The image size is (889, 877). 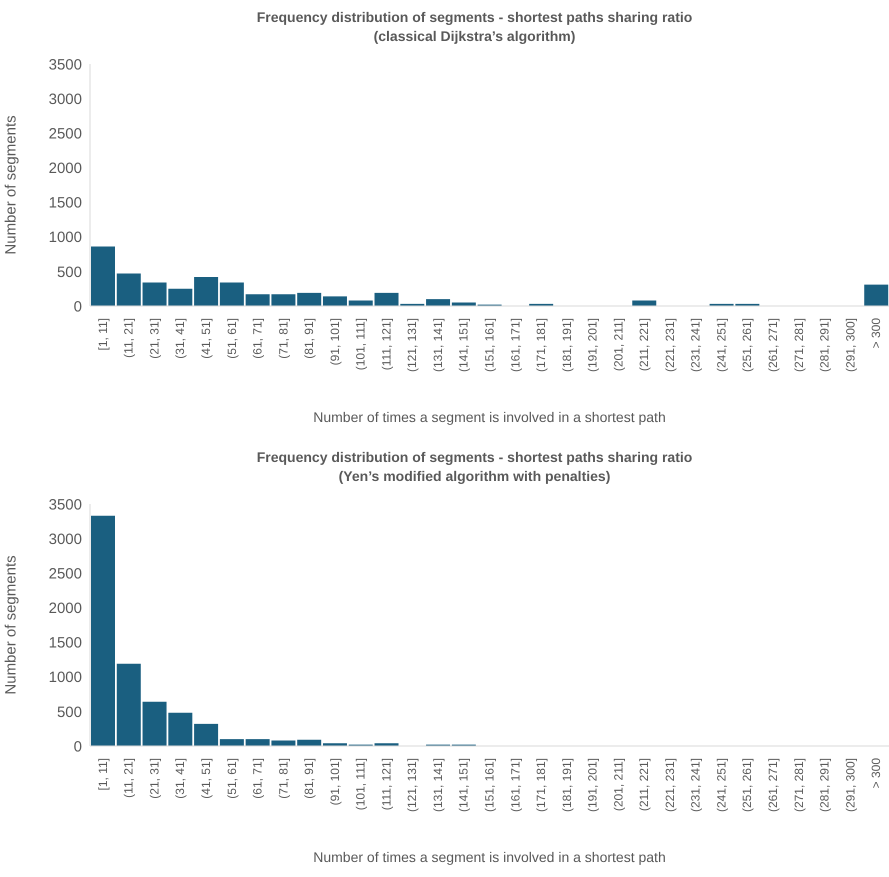 I want to click on chart-subtitle: (Yen’s modified algorithm with penalties), so click(x=475, y=476).